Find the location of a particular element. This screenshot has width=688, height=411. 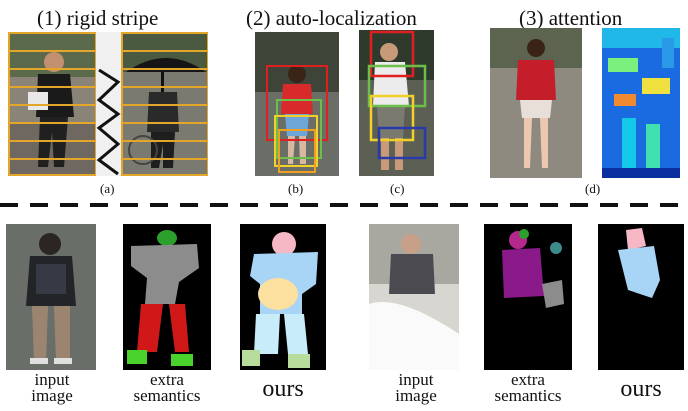

caption-extra-semantics-1: extra semantics is located at coordinates (167, 387).